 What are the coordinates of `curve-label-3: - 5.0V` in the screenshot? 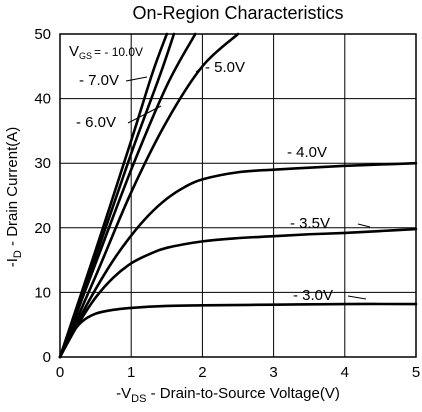 It's located at (225, 67).